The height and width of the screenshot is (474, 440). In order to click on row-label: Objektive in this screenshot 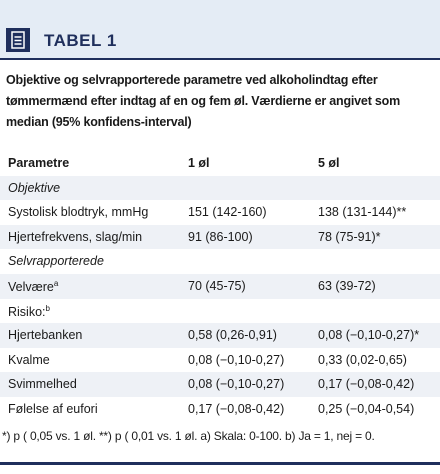, I will do `click(34, 188)`.